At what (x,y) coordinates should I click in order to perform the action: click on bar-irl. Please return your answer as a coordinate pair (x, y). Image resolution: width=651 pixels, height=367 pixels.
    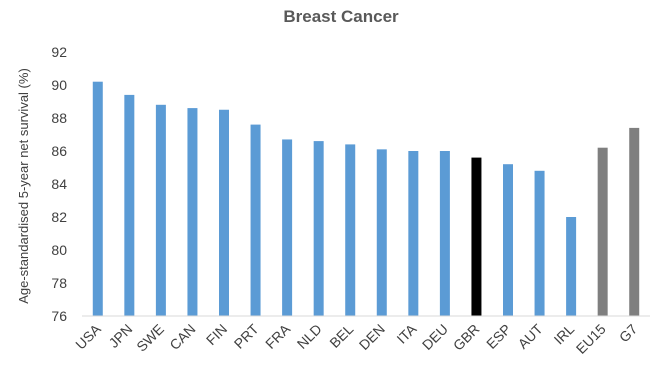
    Looking at the image, I should click on (571, 266).